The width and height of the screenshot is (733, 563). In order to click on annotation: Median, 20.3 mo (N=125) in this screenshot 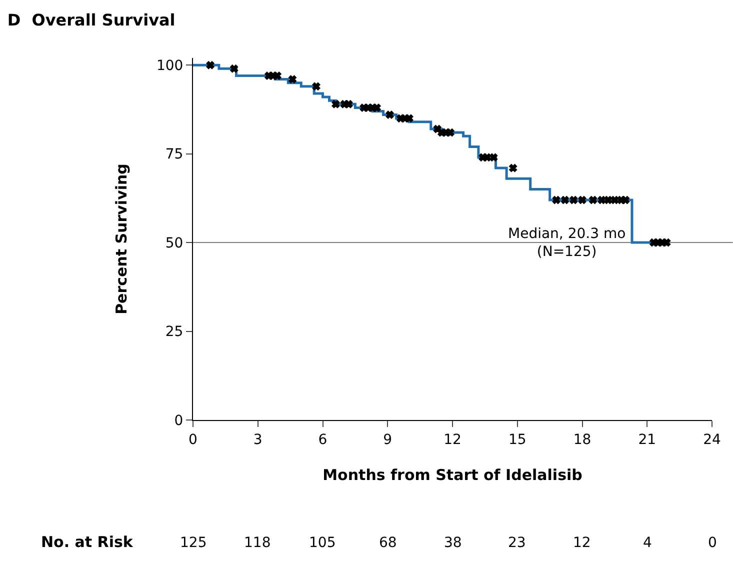, I will do `click(567, 243)`.